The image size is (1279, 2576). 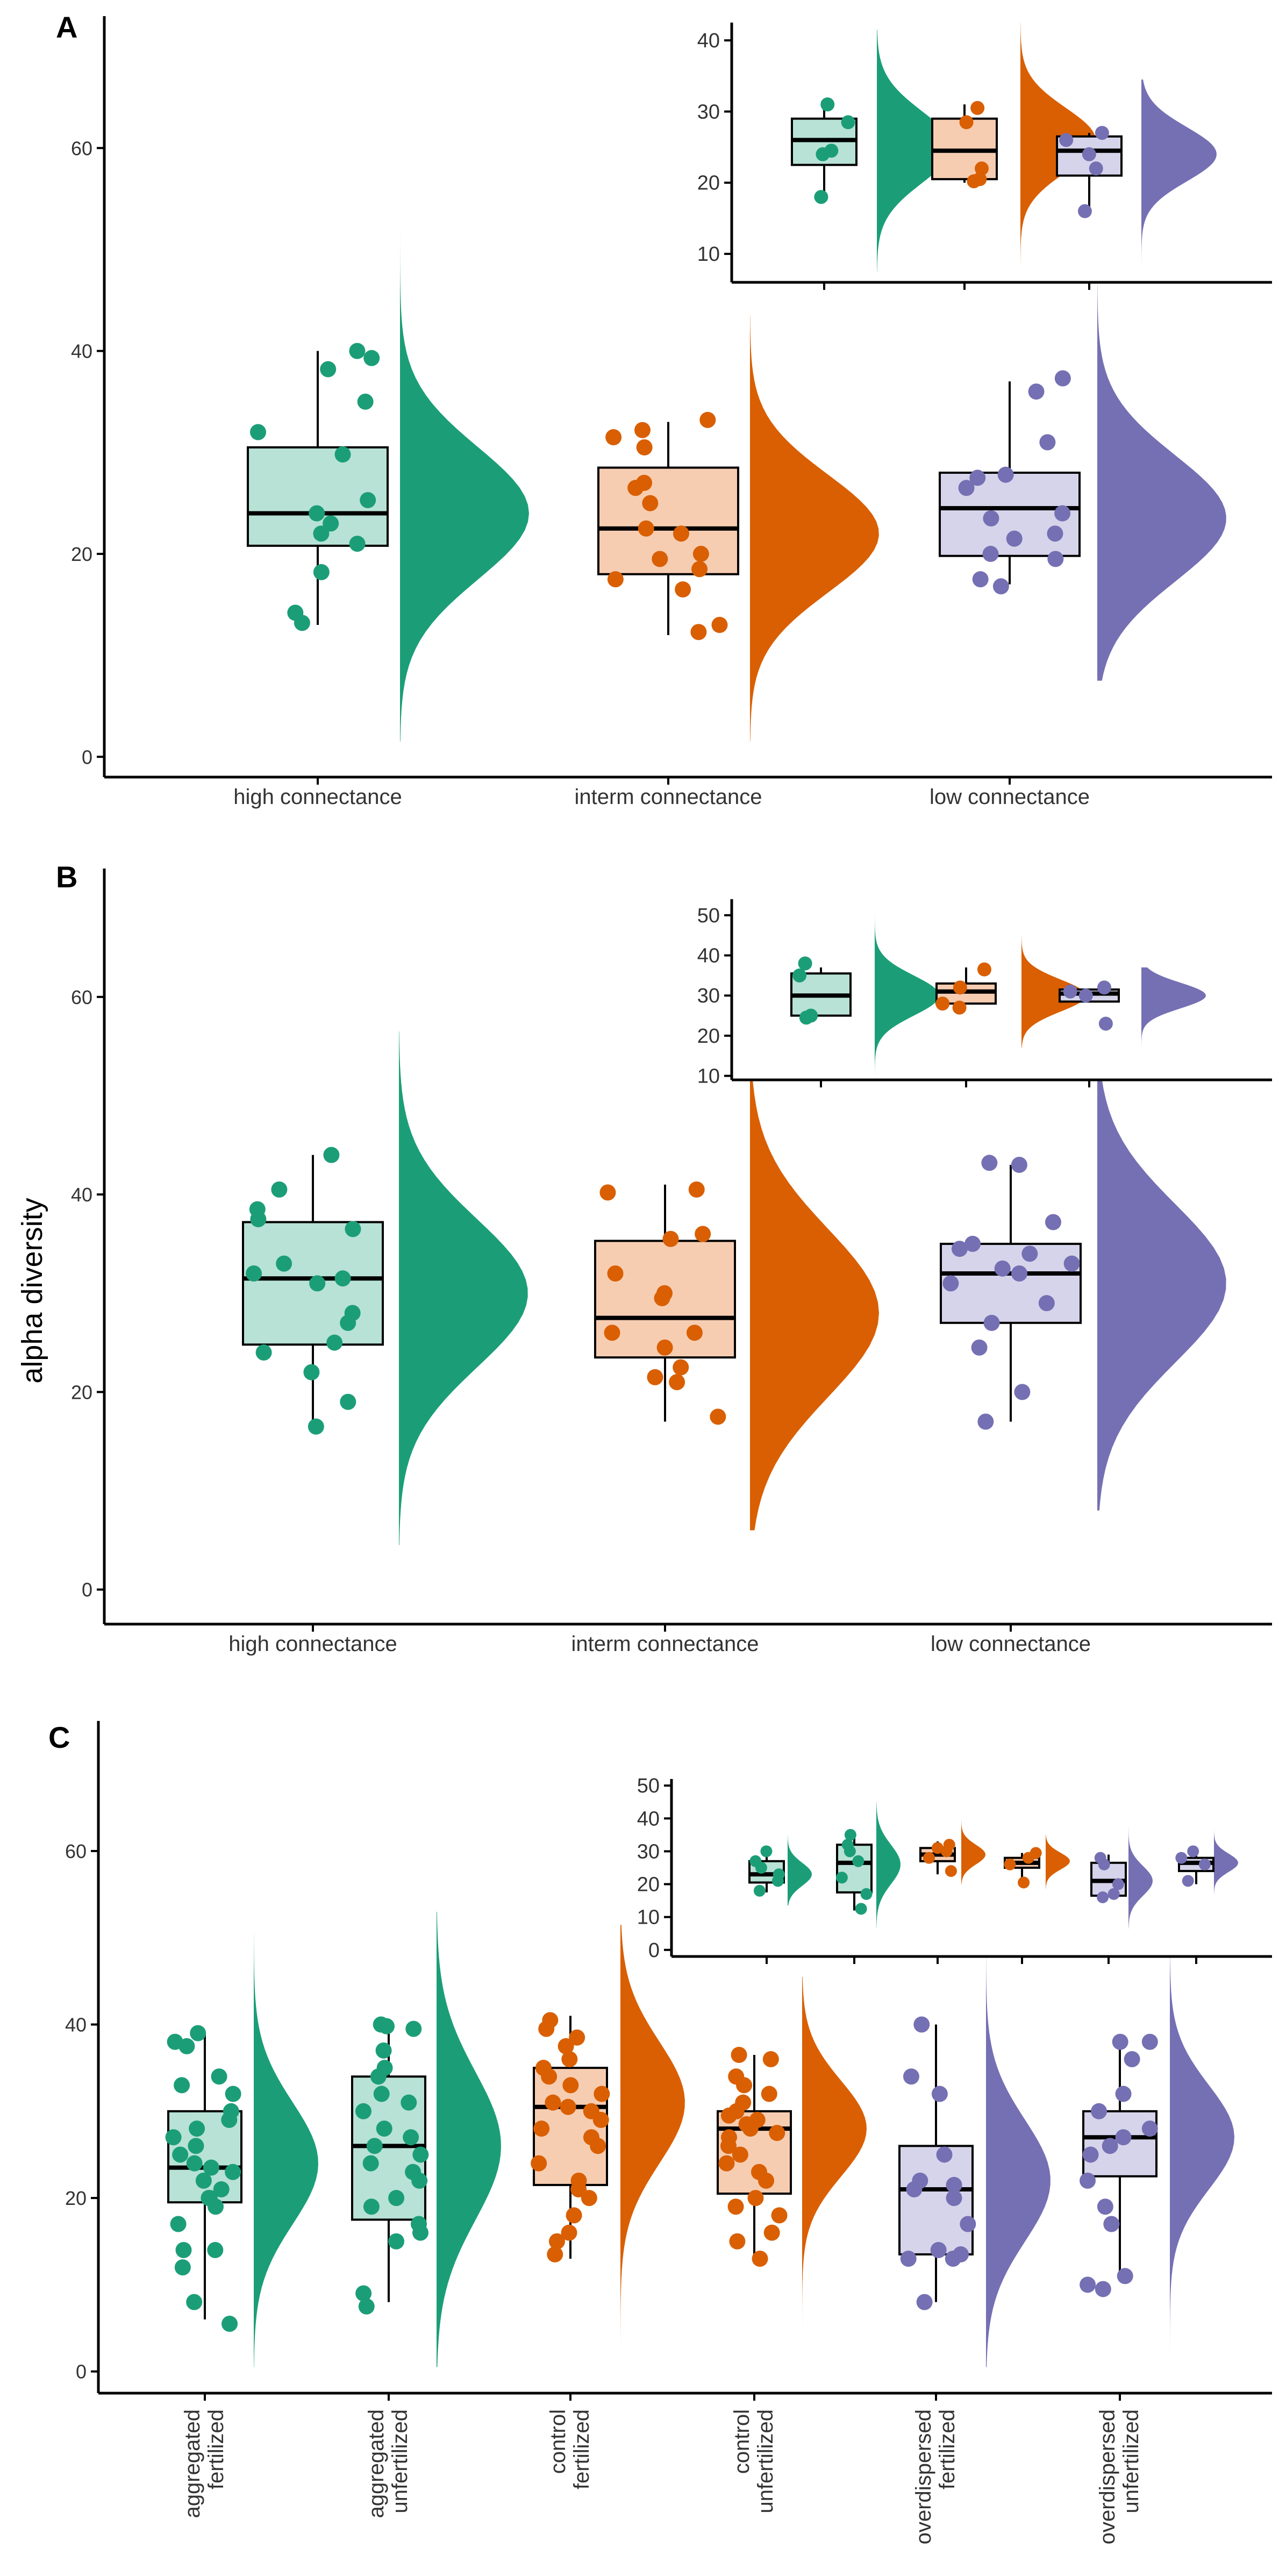 What do you see at coordinates (81, 997) in the screenshot?
I see `y-tick-label: 60` at bounding box center [81, 997].